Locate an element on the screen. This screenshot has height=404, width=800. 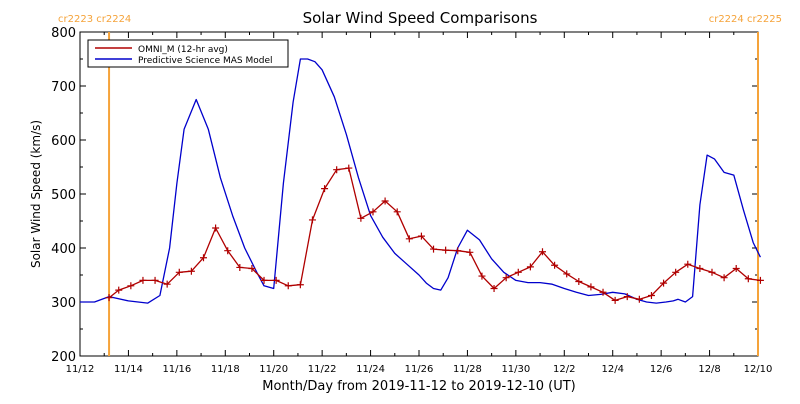
y-tick-label: 600 is located at coordinates (63, 141).